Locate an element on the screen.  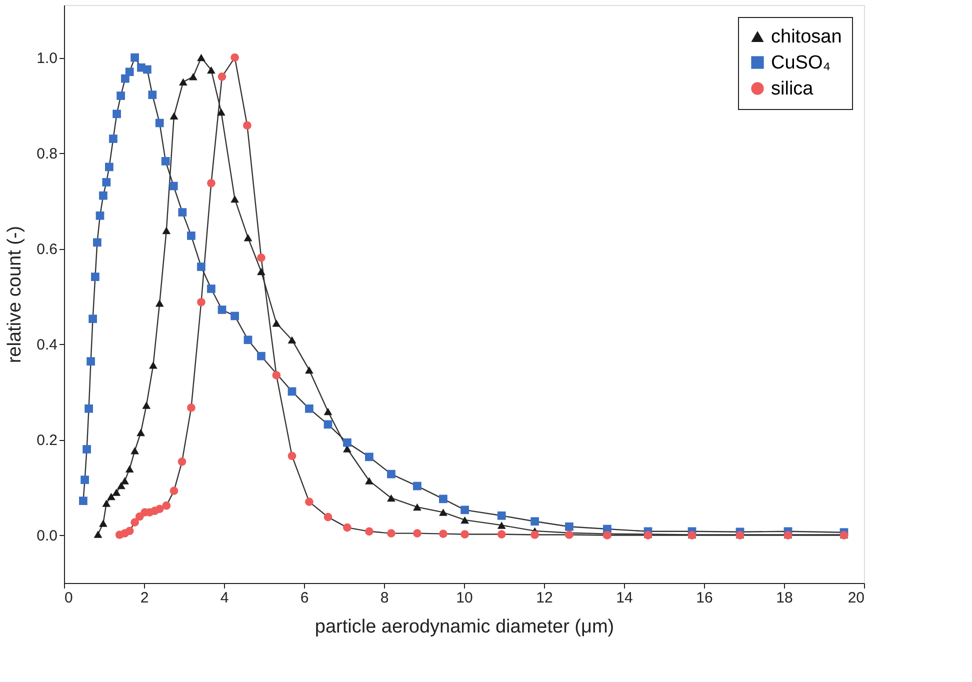
x-tick-label: 4 is located at coordinates (224, 598).